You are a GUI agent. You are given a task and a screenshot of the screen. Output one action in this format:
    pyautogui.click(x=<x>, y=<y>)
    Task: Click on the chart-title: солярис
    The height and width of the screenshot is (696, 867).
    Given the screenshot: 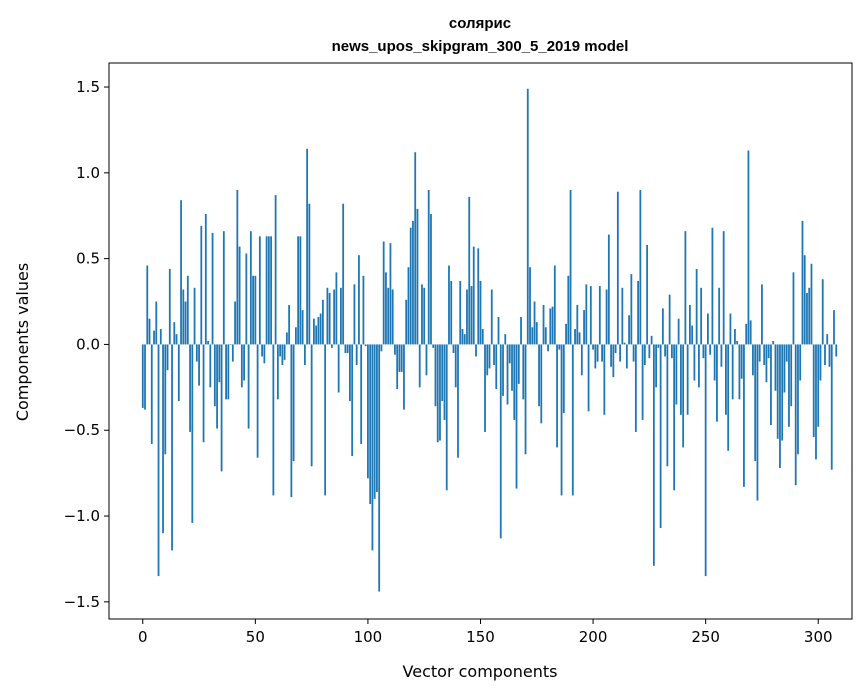 What is the action you would take?
    pyautogui.click(x=480, y=23)
    